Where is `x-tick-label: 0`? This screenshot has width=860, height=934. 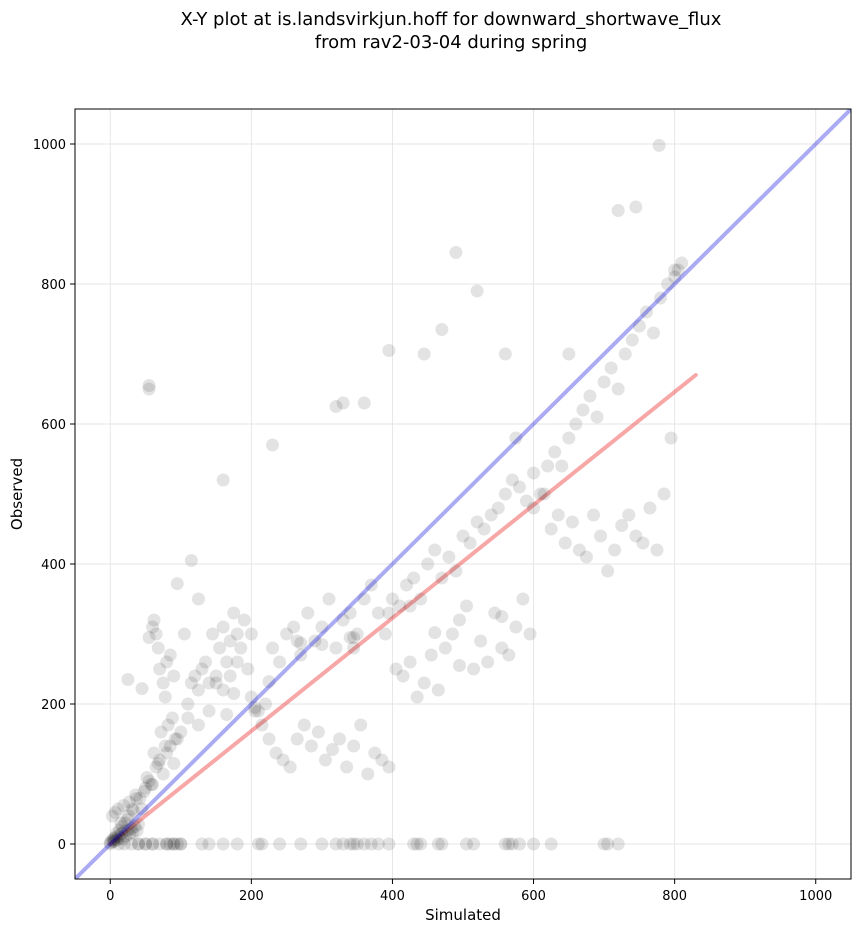
x-tick-label: 0 is located at coordinates (110, 896).